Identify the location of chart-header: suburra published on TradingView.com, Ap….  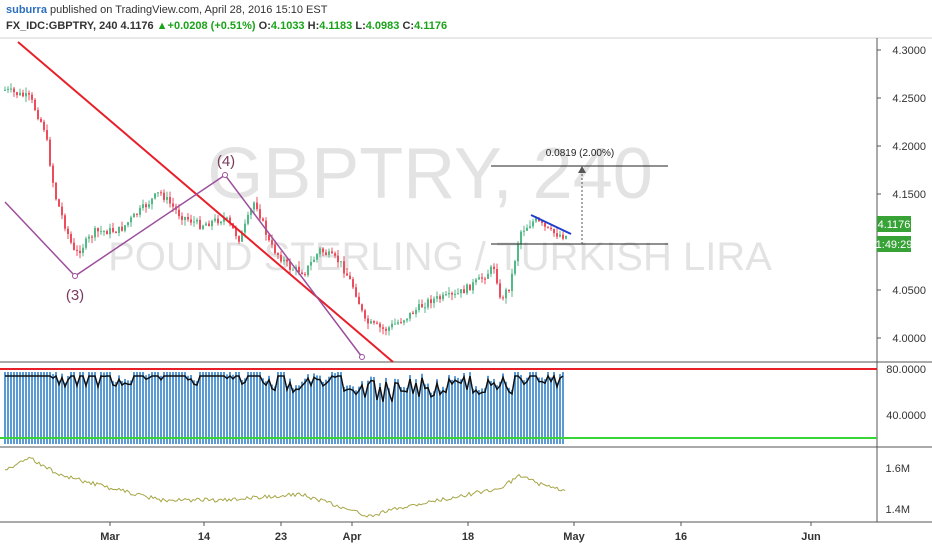
(466, 19).